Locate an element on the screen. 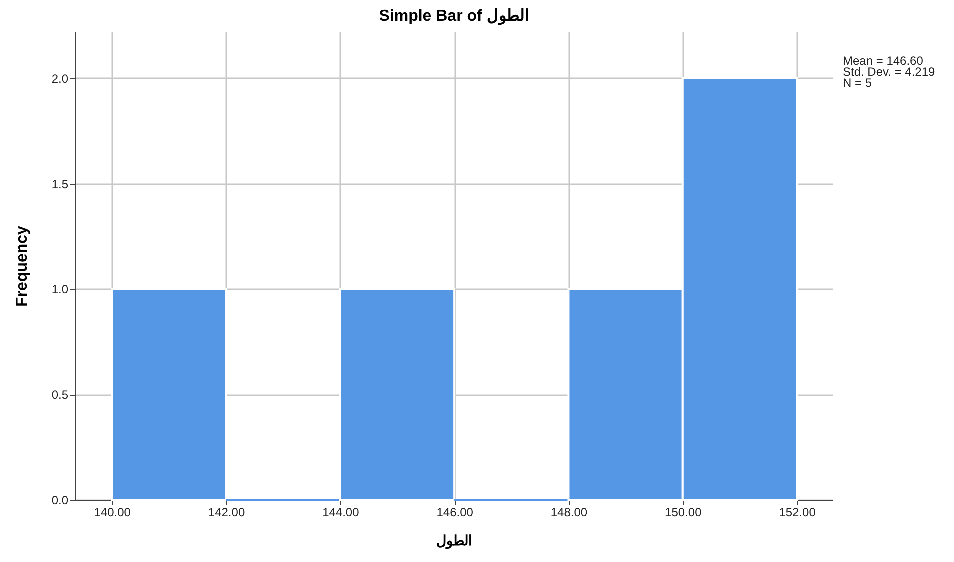  chart-title: Simple Bar of الطول is located at coordinates (454, 17).